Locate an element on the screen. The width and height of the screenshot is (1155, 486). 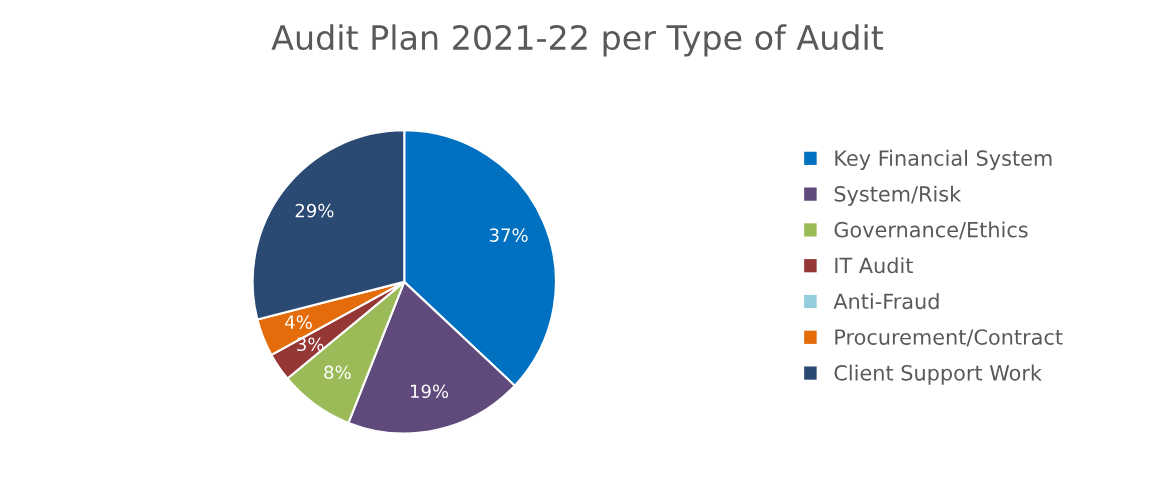
legend-label: IT Audit is located at coordinates (874, 265).